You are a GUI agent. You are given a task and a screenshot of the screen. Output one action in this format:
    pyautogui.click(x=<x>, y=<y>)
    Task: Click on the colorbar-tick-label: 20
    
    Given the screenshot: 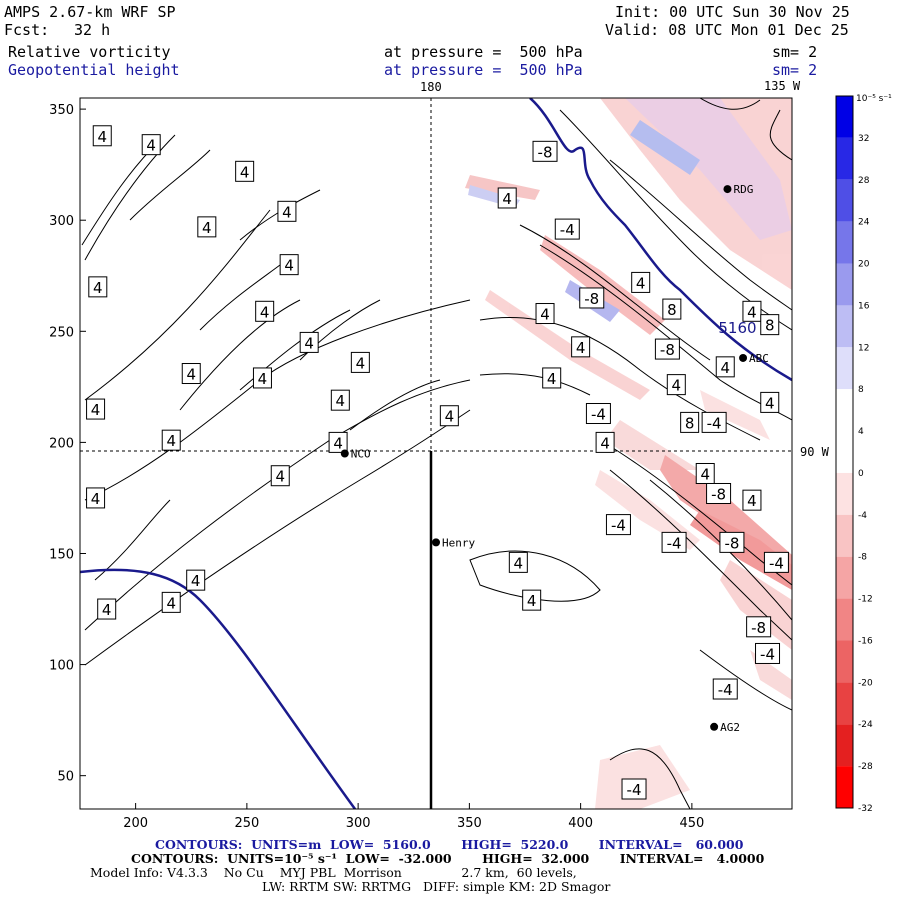 What is the action you would take?
    pyautogui.click(x=864, y=265)
    